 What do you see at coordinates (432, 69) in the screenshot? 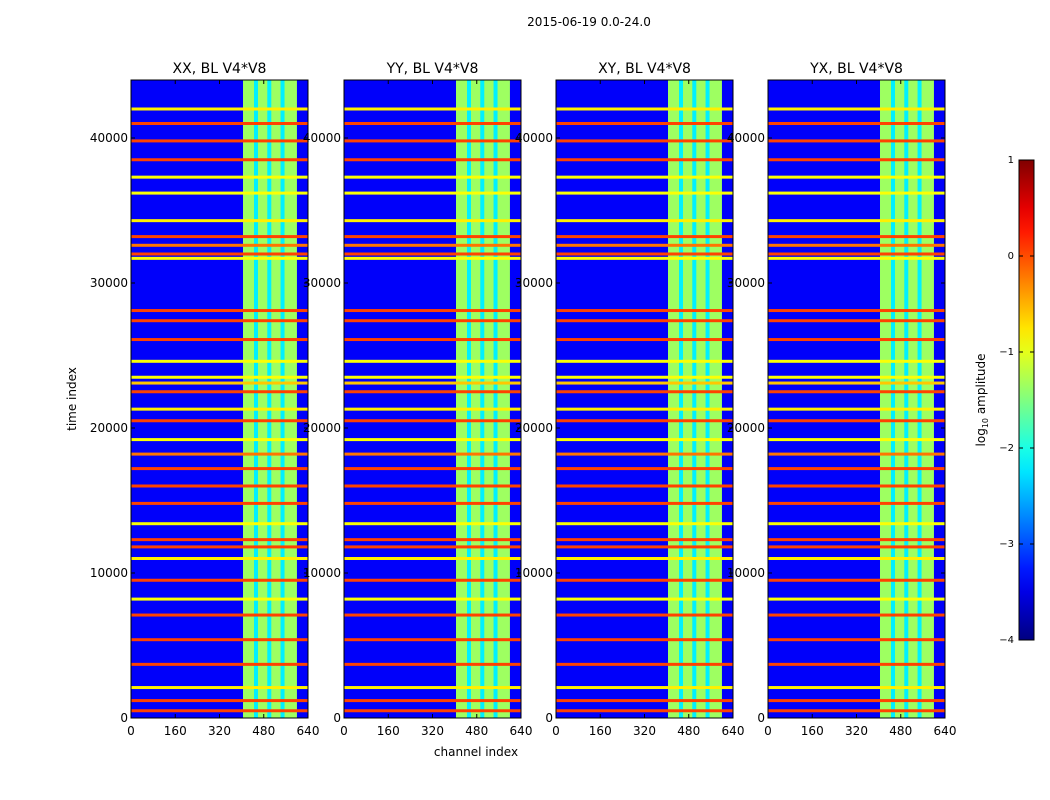
I see `panel-title: YY, BL V4*V8` at bounding box center [432, 69].